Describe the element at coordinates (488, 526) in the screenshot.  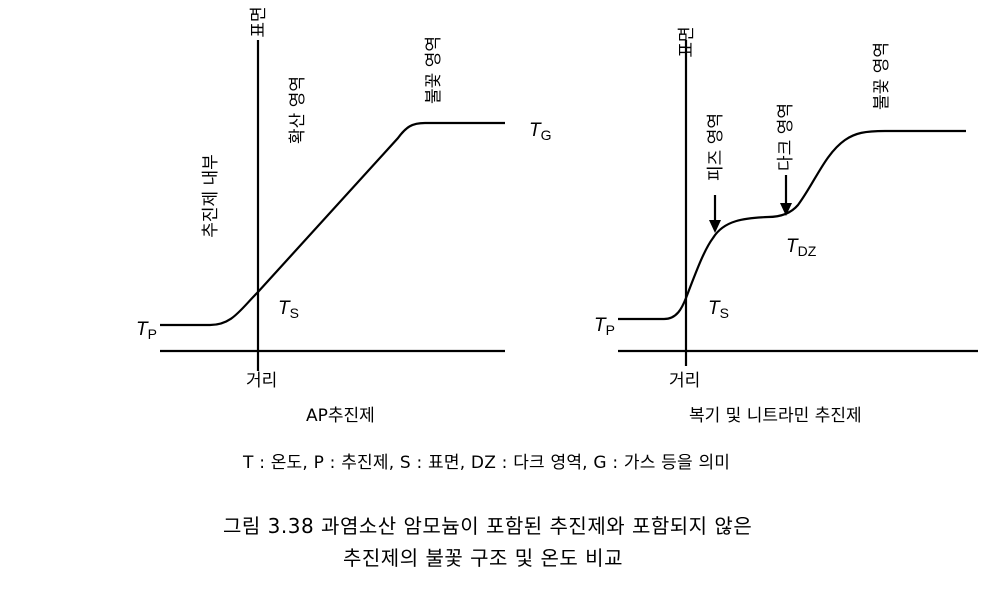
I see `figure-caption-line1: 그림 3.38 과염소산 암모늄이 포함된 추진제와 포함되지 않은` at that location.